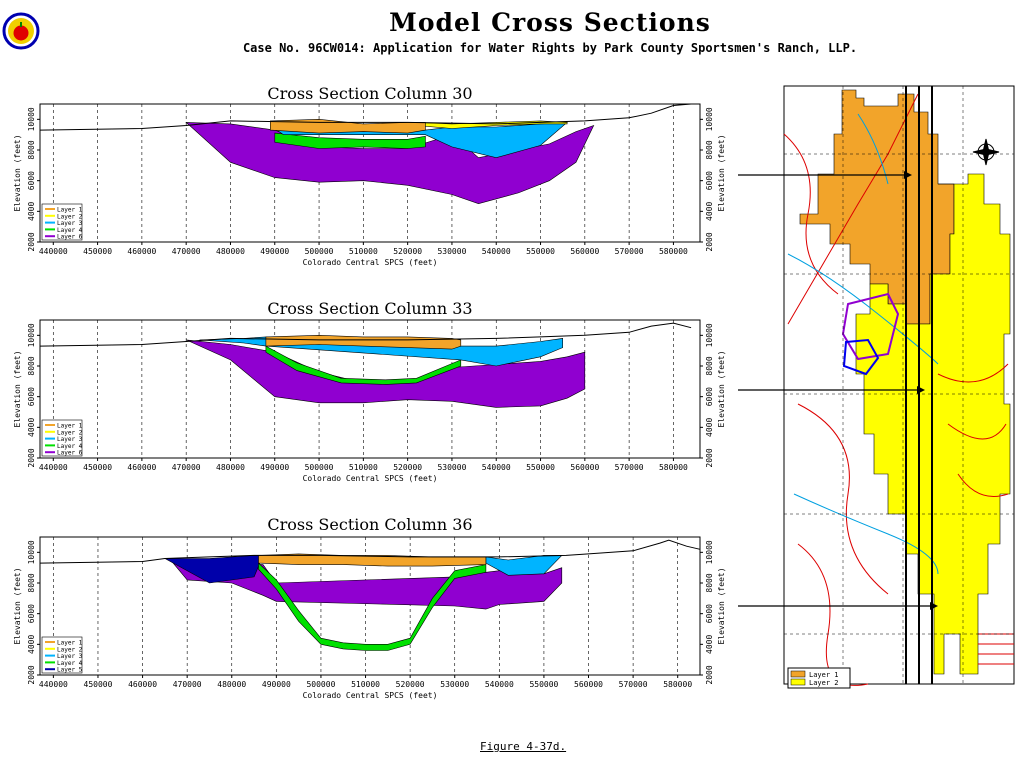 The width and height of the screenshot is (1024, 768). Describe the element at coordinates (986, 152) in the screenshot. I see `compass-icon` at that location.